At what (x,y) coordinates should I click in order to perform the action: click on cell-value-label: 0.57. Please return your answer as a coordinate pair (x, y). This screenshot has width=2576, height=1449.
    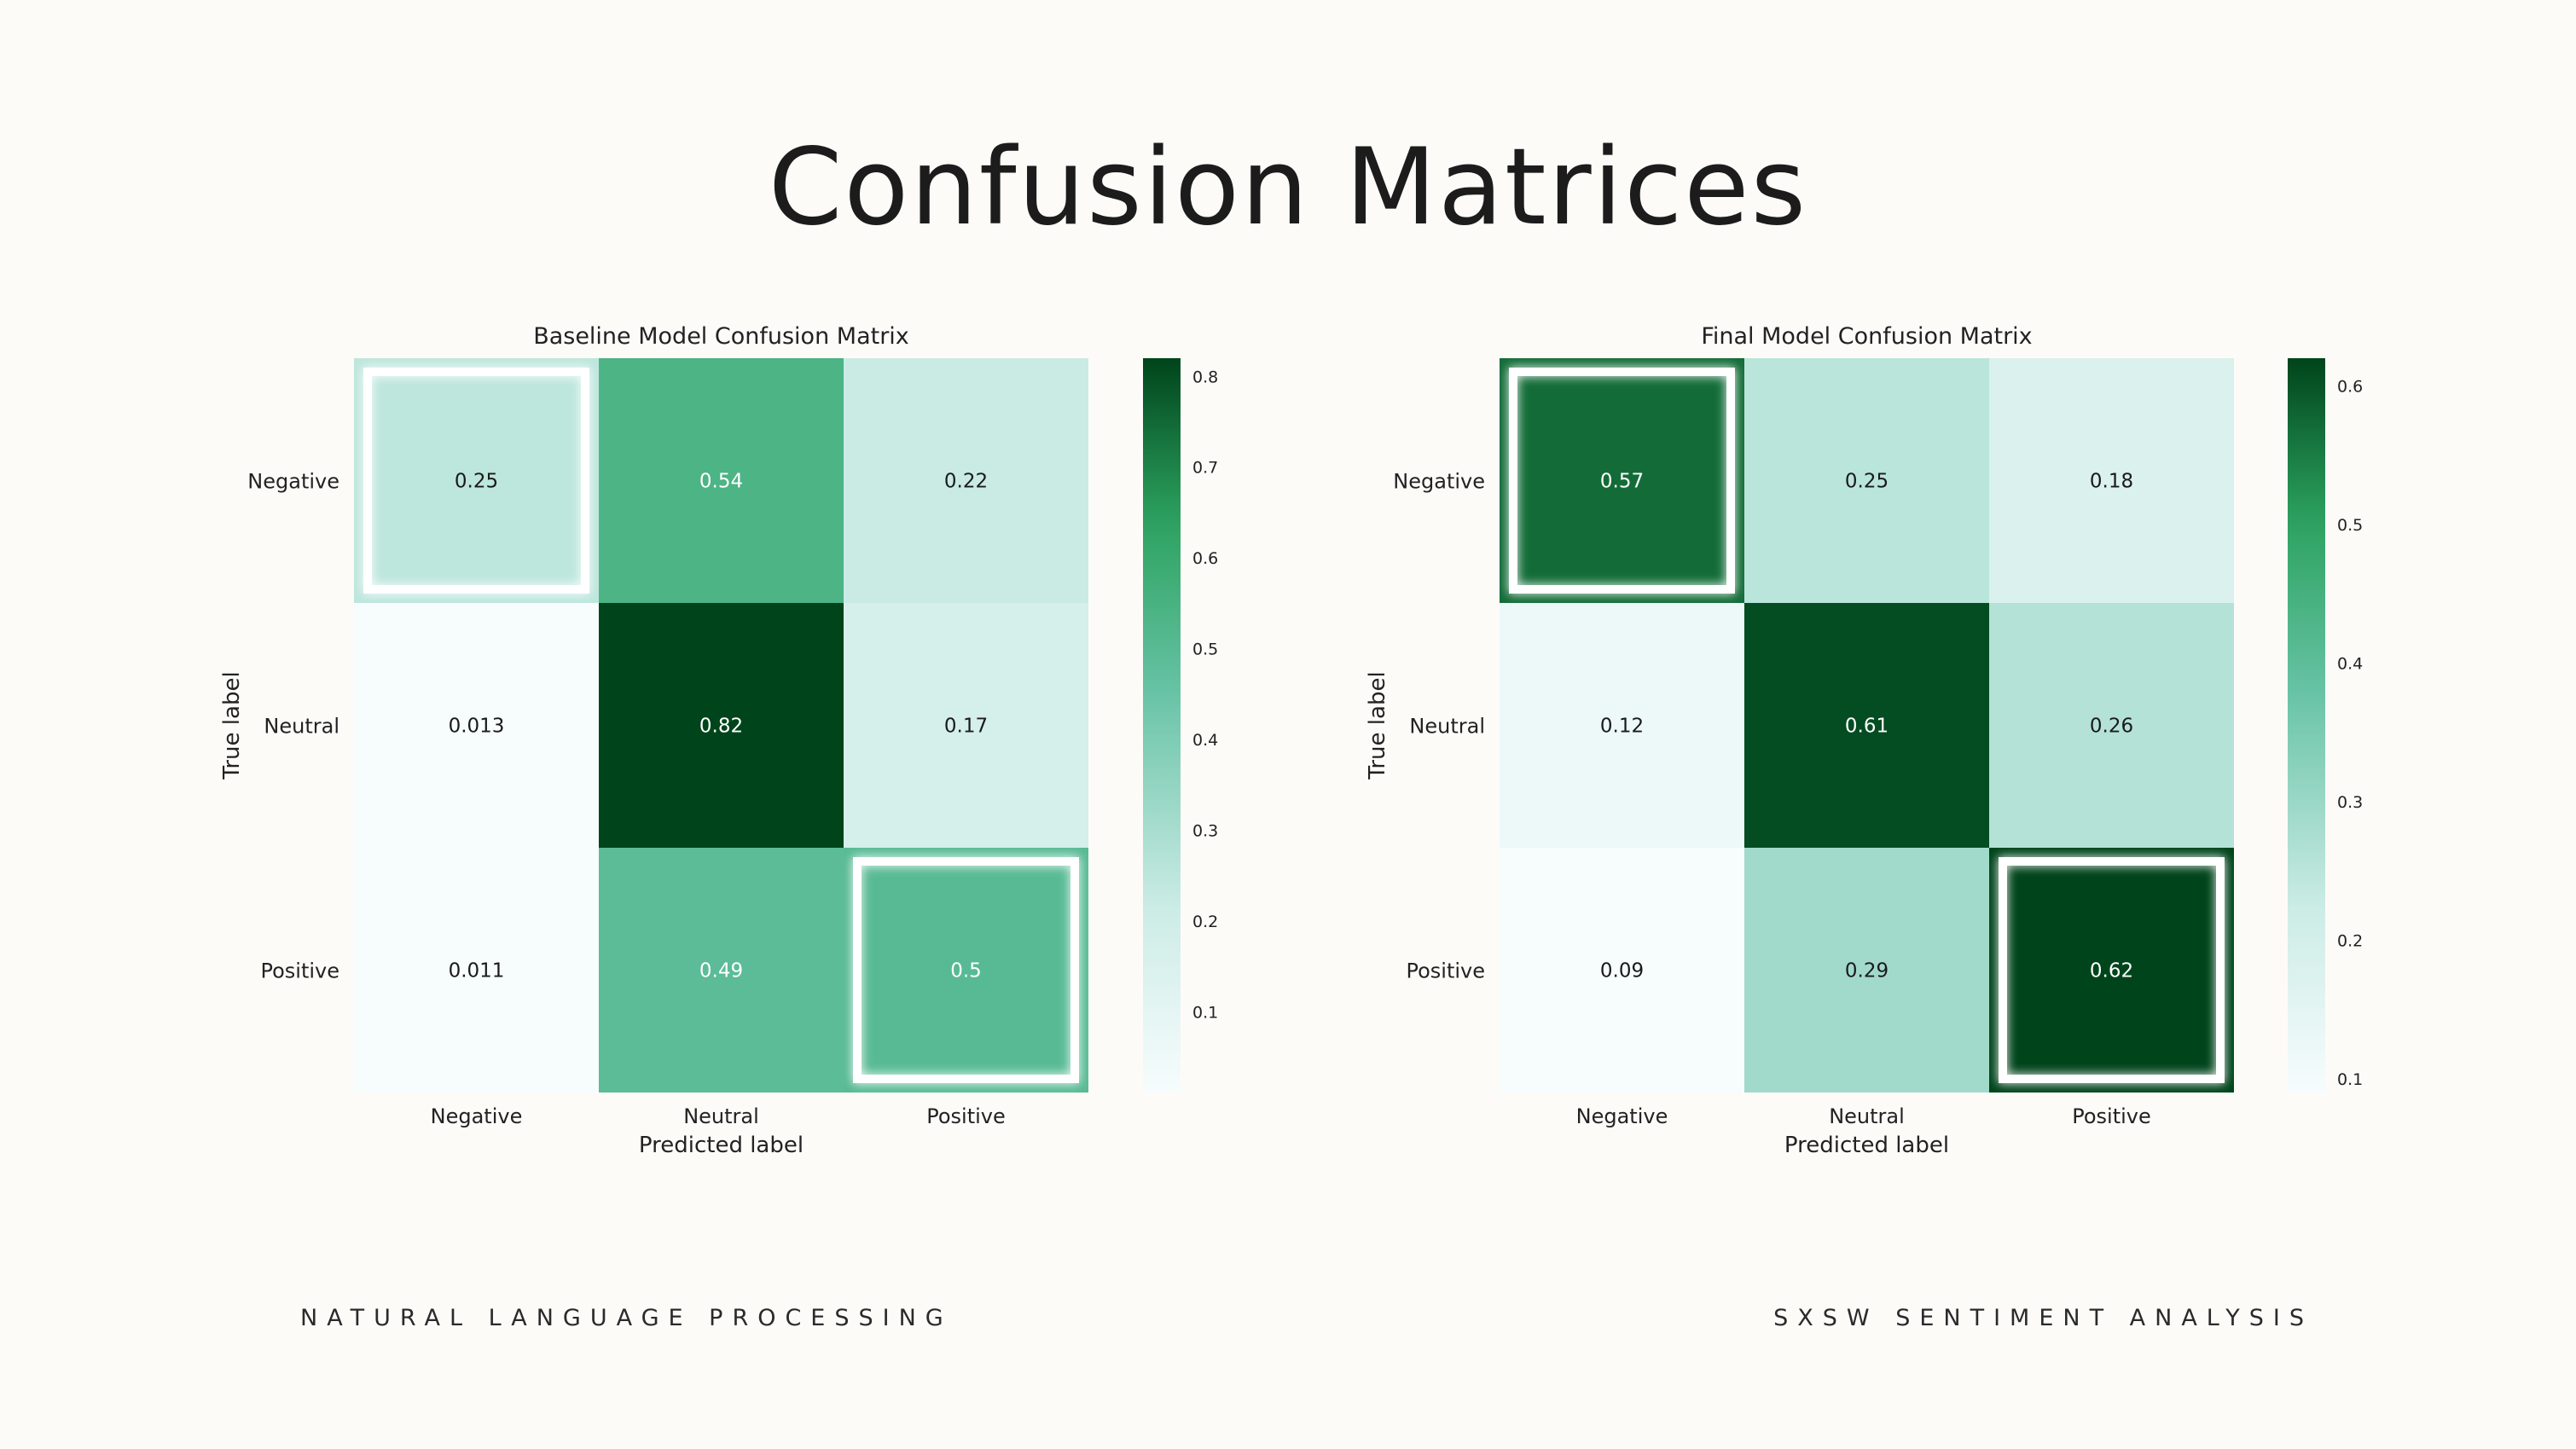
    Looking at the image, I should click on (1622, 482).